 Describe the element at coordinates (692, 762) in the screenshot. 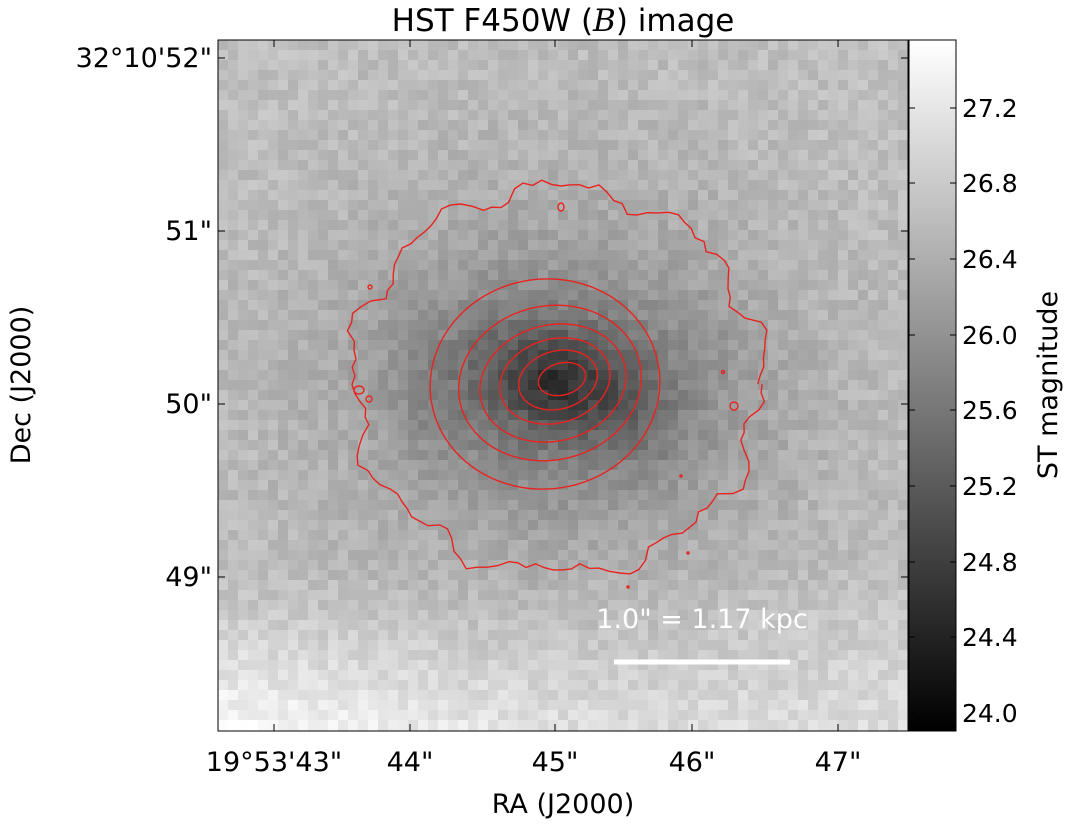

I see `x-tick-label: 46"` at that location.